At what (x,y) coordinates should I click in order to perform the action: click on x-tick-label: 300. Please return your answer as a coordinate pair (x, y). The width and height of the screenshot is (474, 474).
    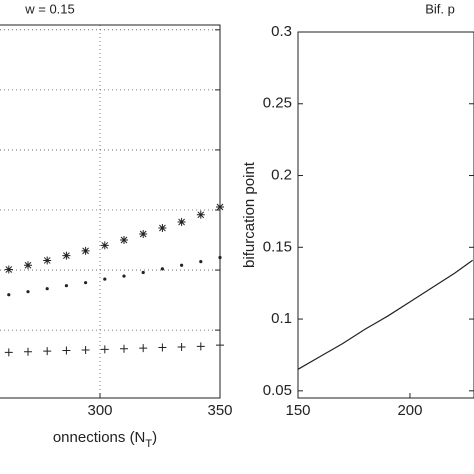
    Looking at the image, I should click on (99, 410).